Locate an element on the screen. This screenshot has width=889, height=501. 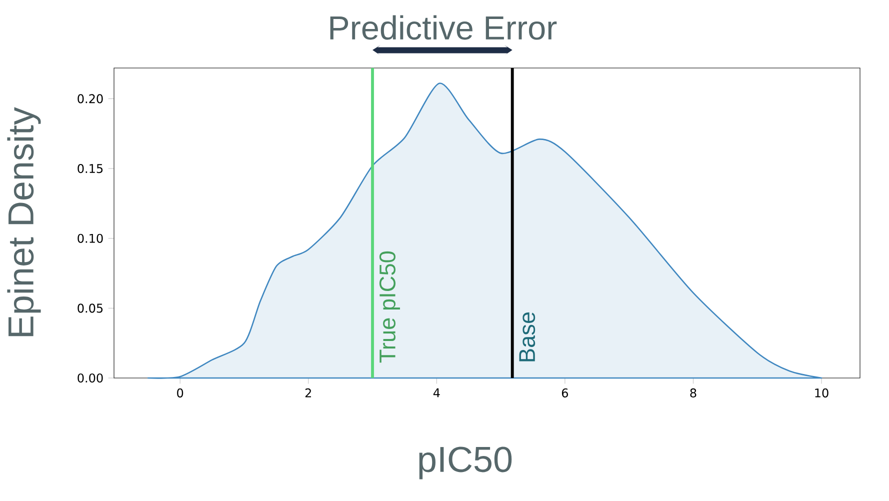
y-axis-title: Epinet Density is located at coordinates (24, 221).